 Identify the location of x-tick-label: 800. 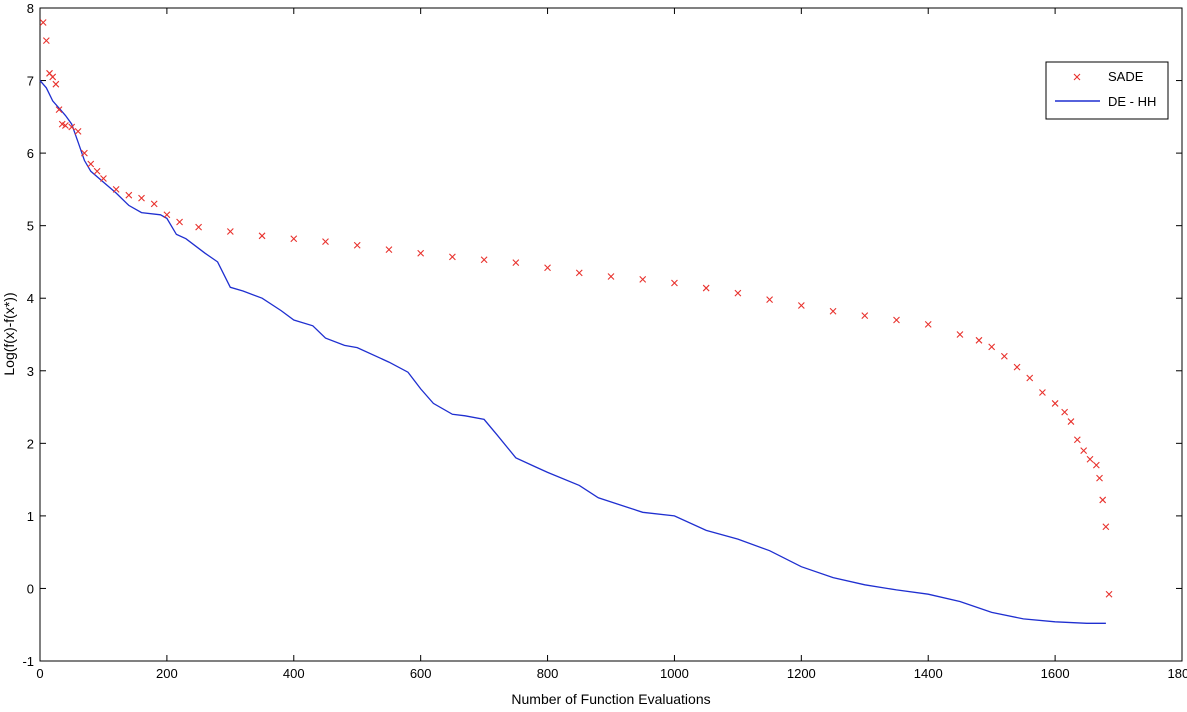
(548, 673).